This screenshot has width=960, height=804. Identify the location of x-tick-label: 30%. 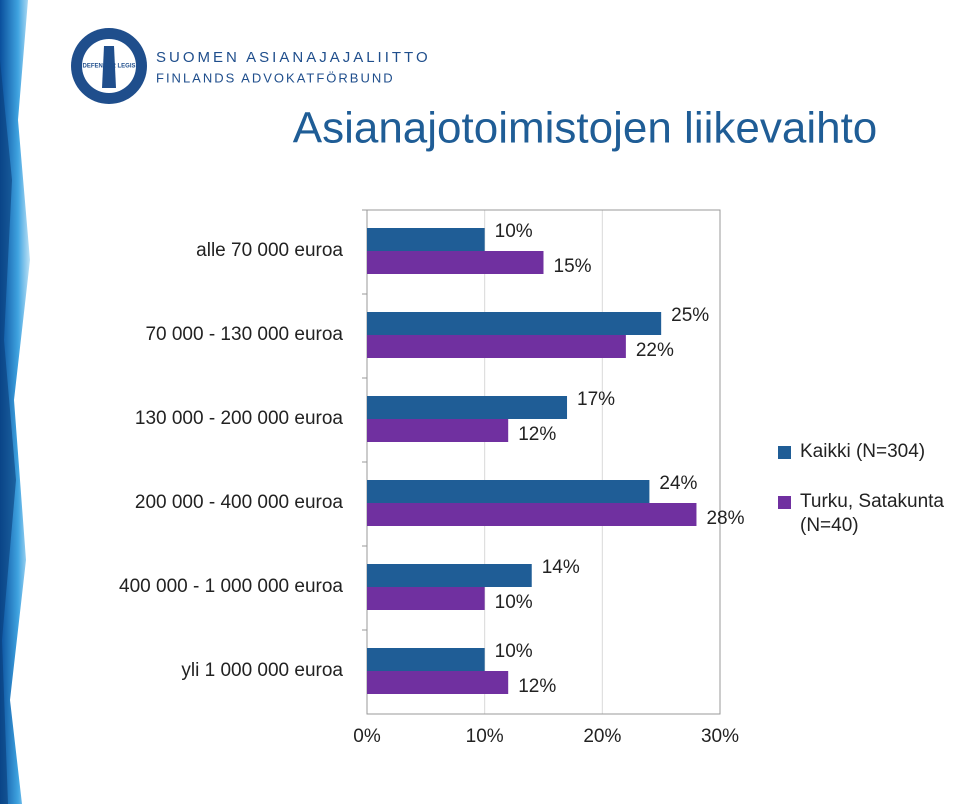
(720, 736).